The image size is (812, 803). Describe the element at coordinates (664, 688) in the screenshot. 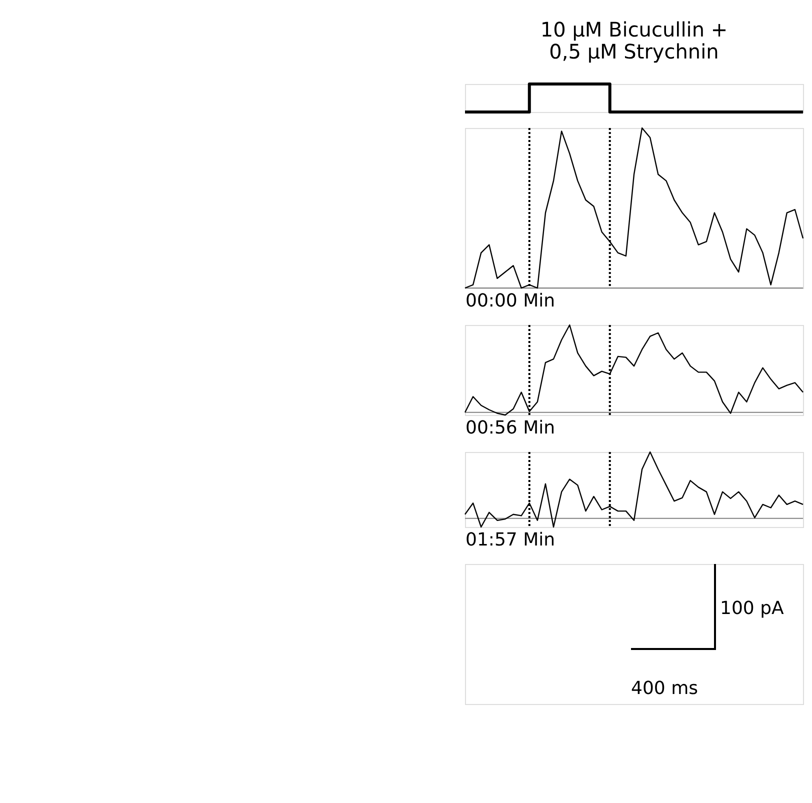

I see `text: 400 ms` at that location.